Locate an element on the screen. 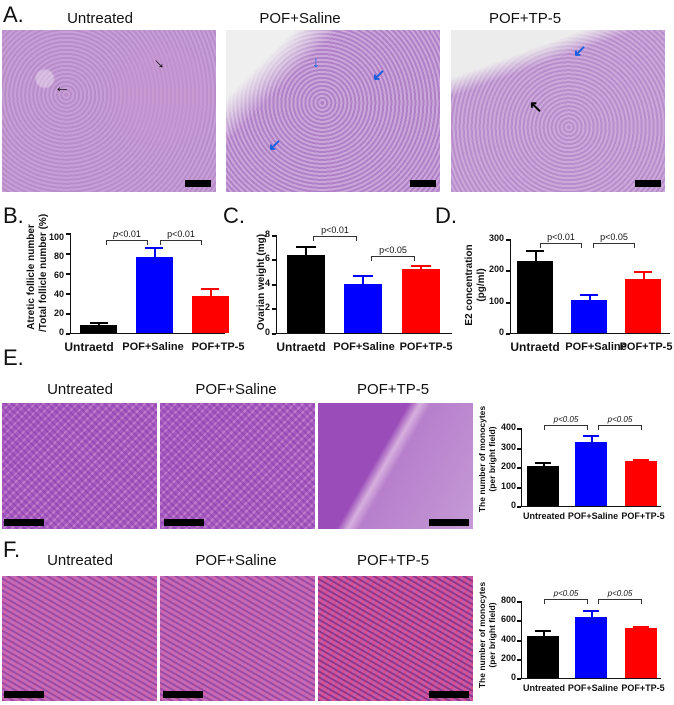 Image resolution: width=674 pixels, height=705 pixels. ytick-label: 2 is located at coordinates (267, 307).